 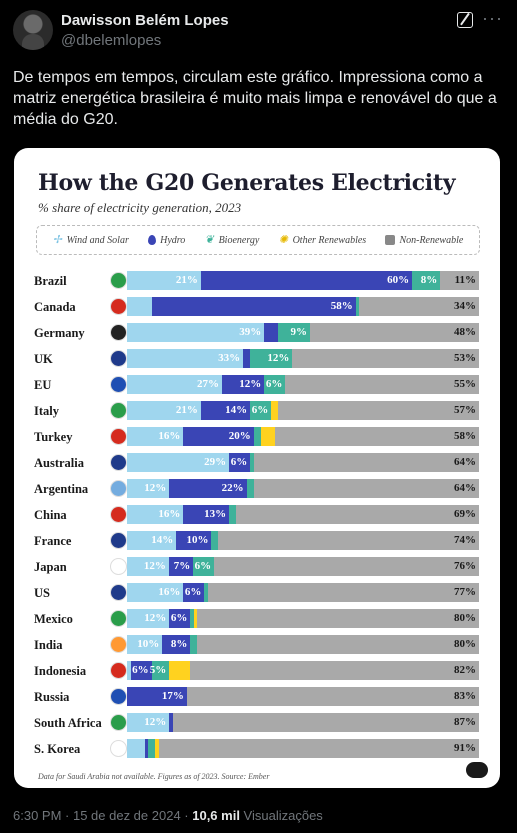 What do you see at coordinates (50, 567) in the screenshot?
I see `country-label: Japan` at bounding box center [50, 567].